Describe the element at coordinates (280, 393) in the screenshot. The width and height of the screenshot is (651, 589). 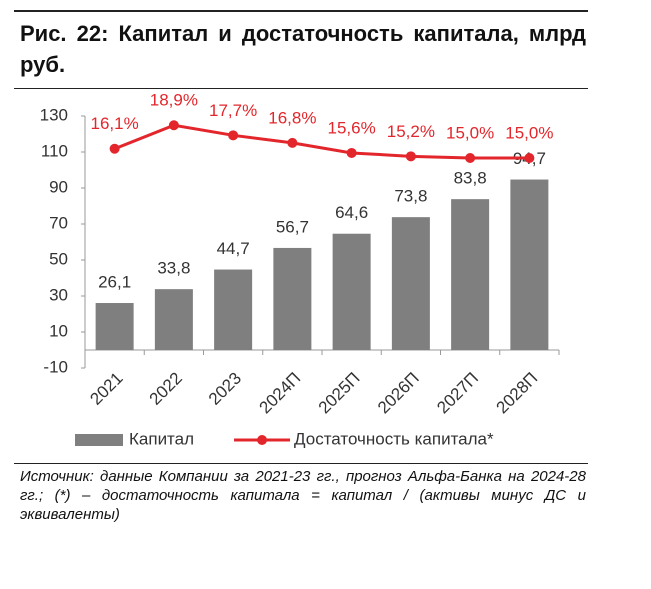
I see `x-tick-label: 2024П` at that location.